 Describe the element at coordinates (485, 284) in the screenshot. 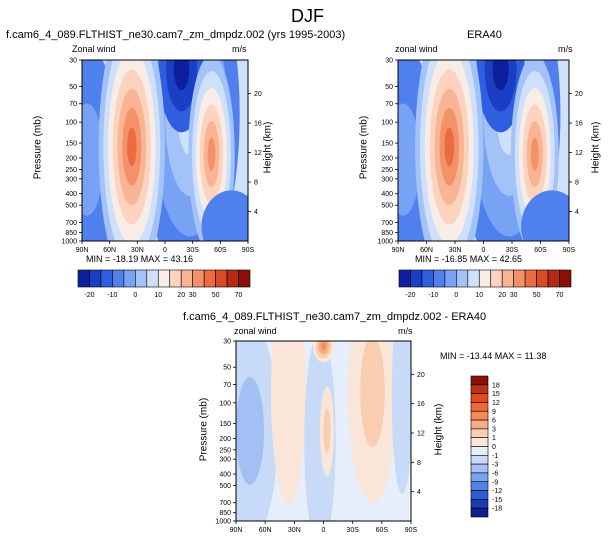

I see `colorbar-top-right: -20 -10 0 10 20 30 50 70` at that location.